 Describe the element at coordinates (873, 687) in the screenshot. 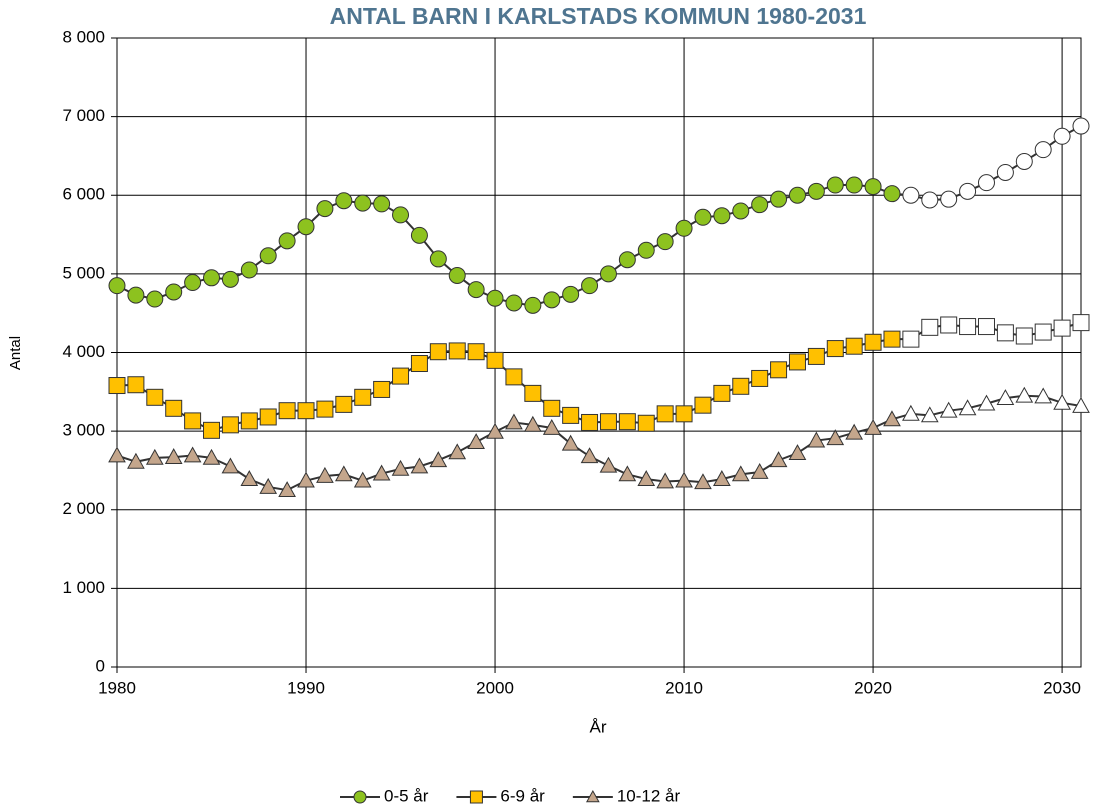

I see `x-tick-label: 2020` at that location.